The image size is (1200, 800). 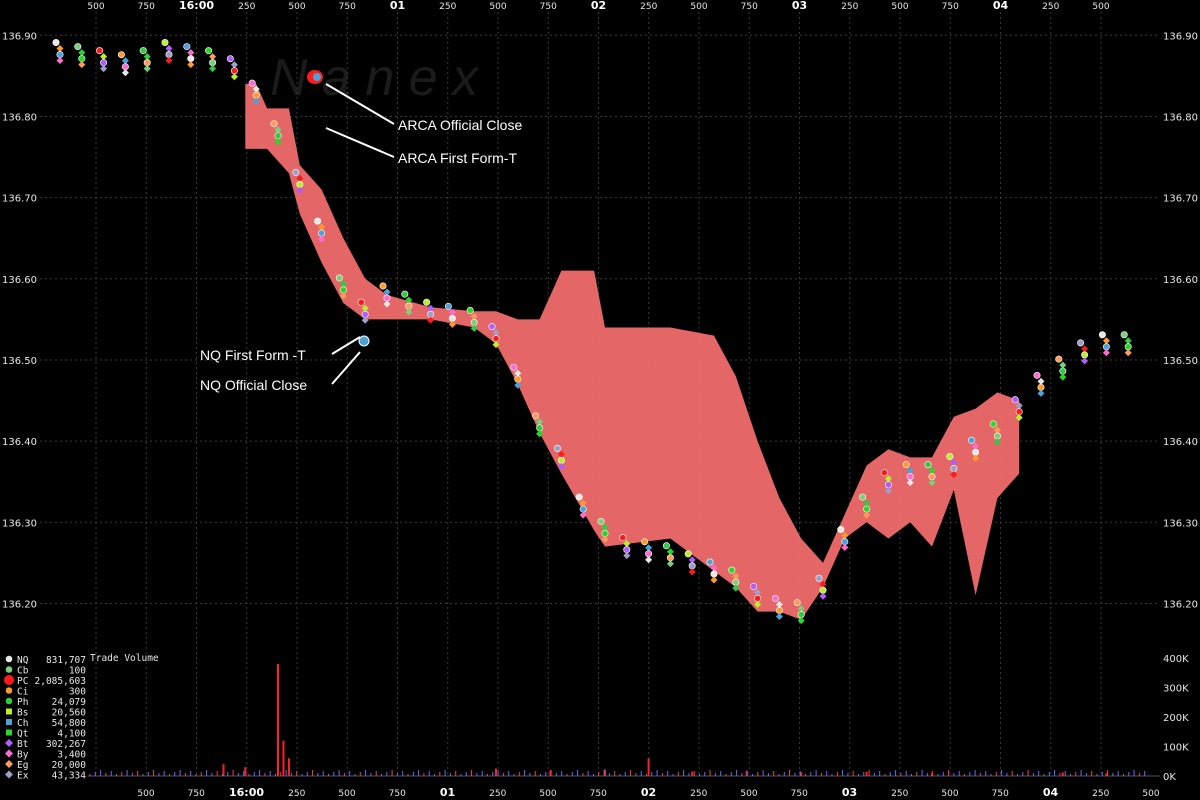 I want to click on legend-count: 2,085,603, so click(x=60, y=681).